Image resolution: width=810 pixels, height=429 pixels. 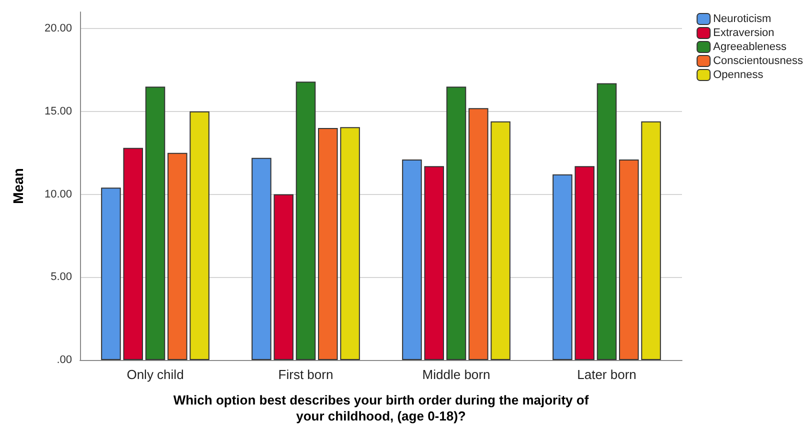 What do you see at coordinates (742, 19) in the screenshot?
I see `legend-label: Neuroticism` at bounding box center [742, 19].